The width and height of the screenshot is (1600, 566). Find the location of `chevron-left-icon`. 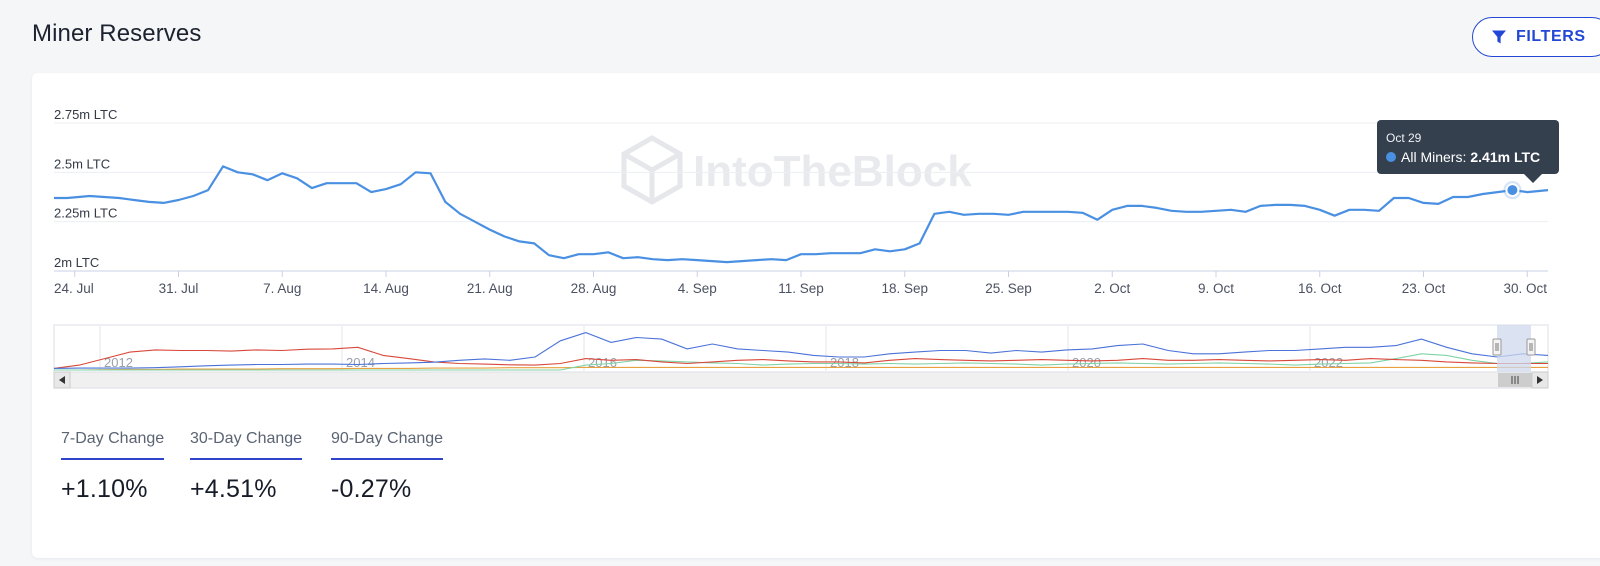

chevron-left-icon is located at coordinates (62, 380).